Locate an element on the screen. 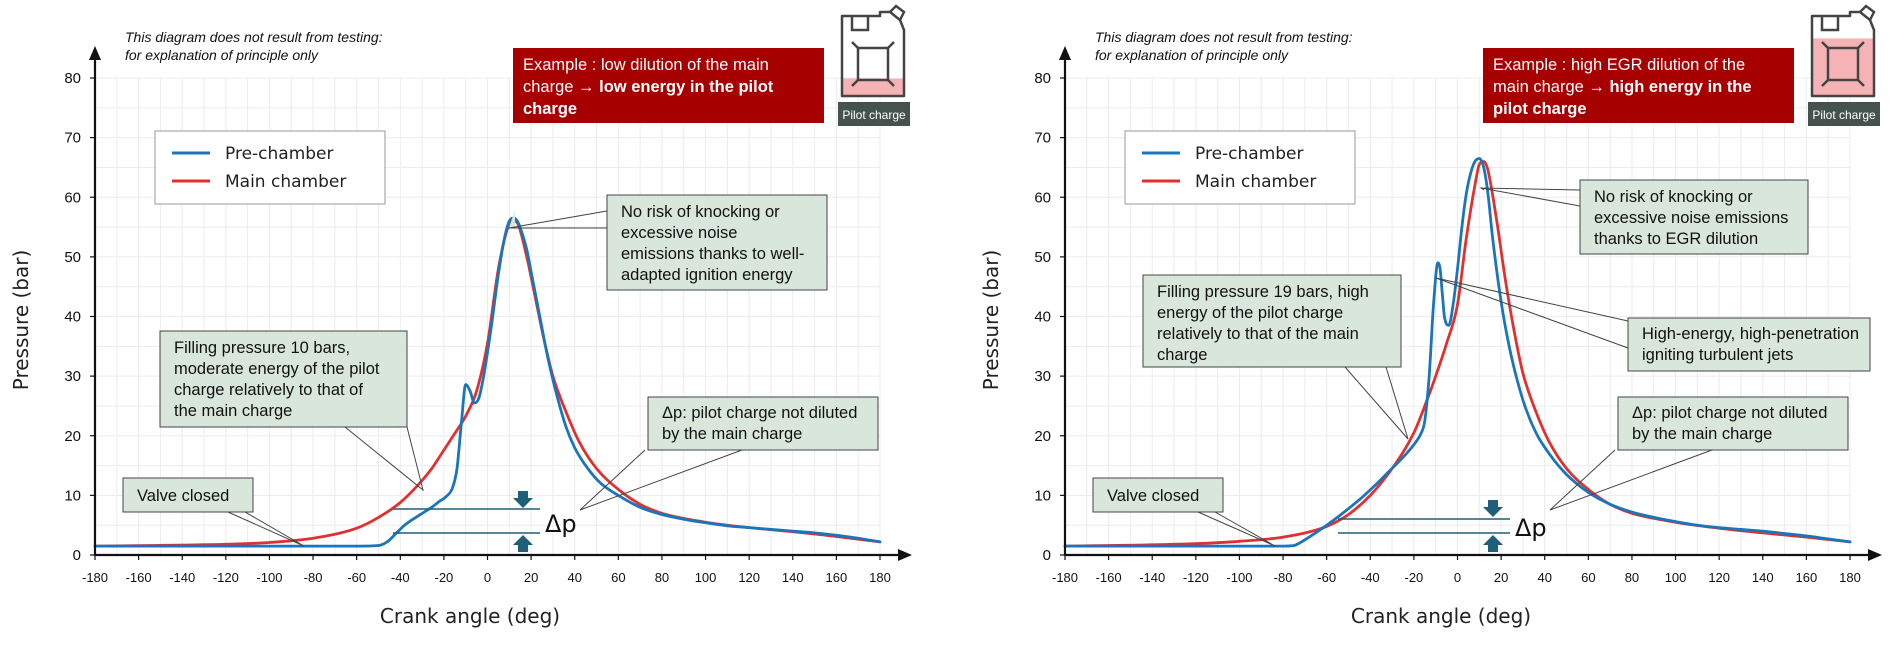 Image resolution: width=1900 pixels, height=659 pixels. jerrycan-label: Pilot charge is located at coordinates (1844, 115).